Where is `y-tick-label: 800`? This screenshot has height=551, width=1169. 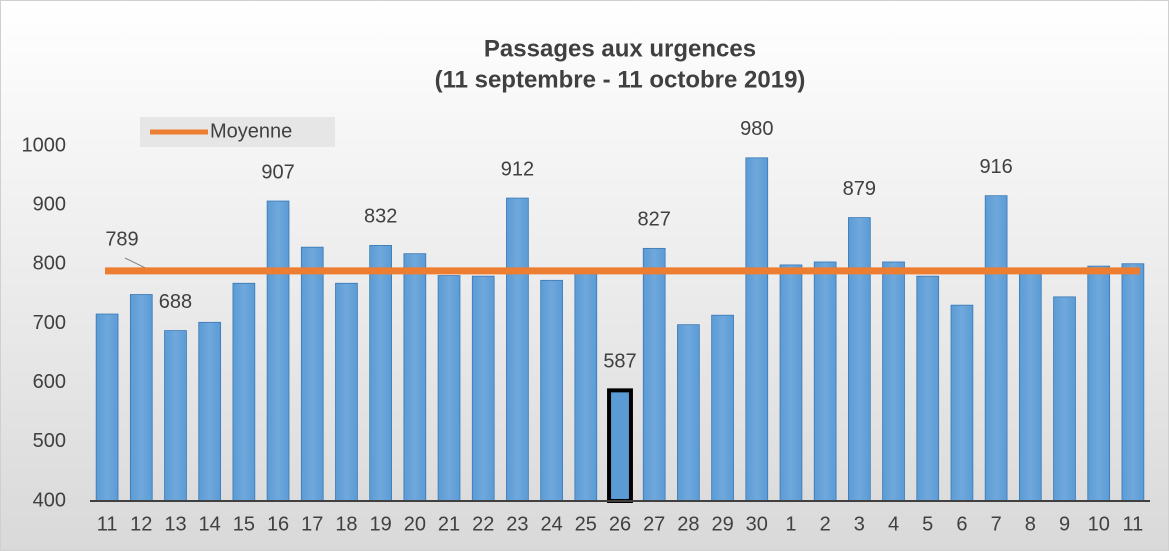
y-tick-label: 800 is located at coordinates (49, 264).